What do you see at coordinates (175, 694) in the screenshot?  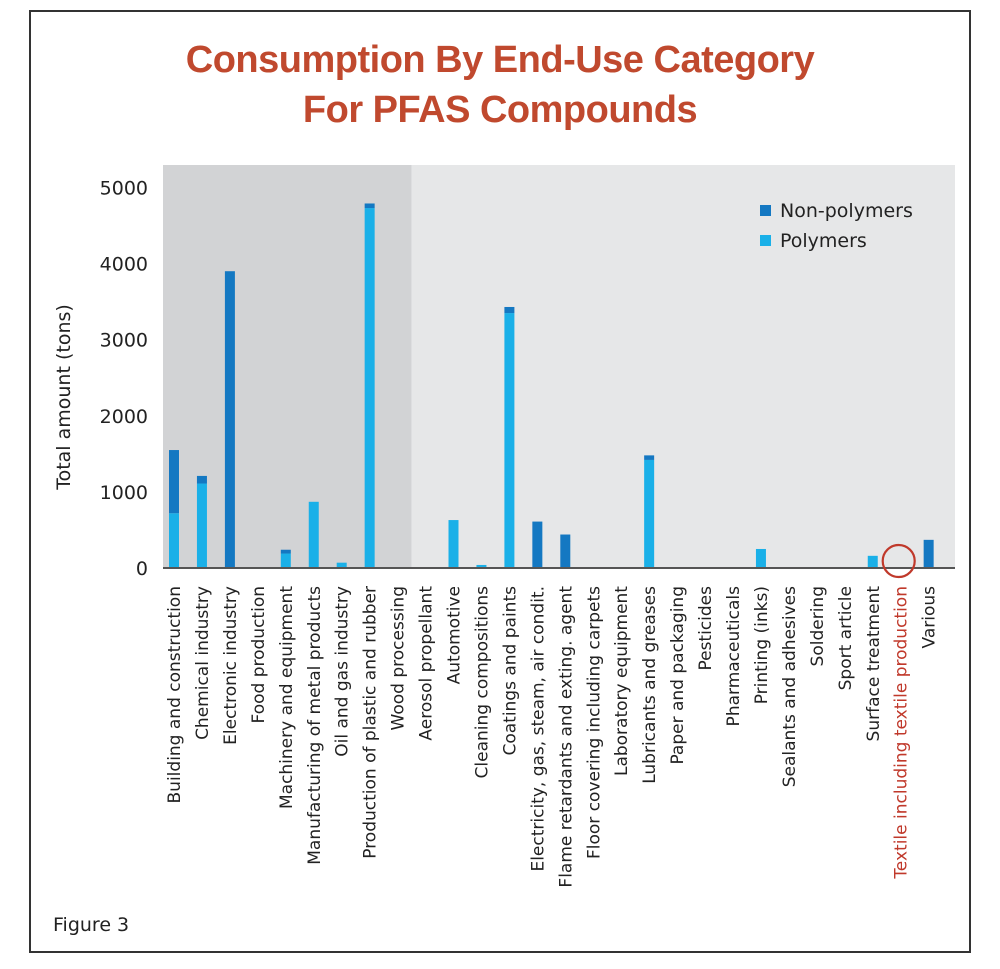 I see `x-tick-label: Building and construction` at bounding box center [175, 694].